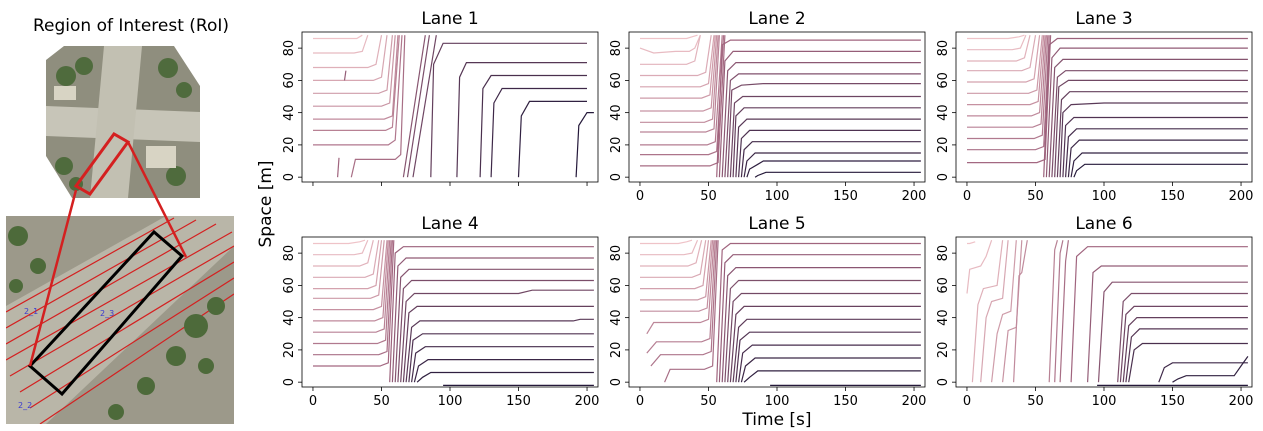  What do you see at coordinates (943, 253) in the screenshot?
I see `y-tick-label: 80` at bounding box center [943, 253].